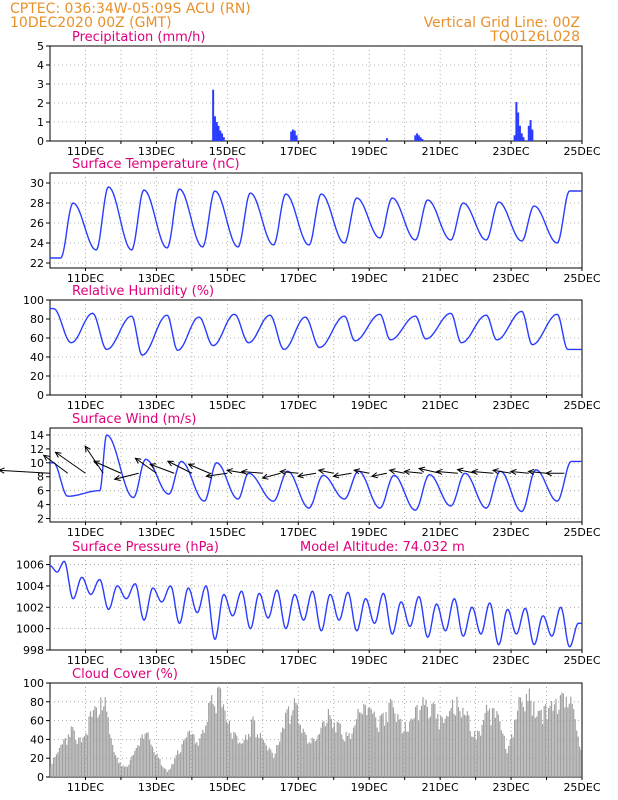 The image size is (618, 800). Describe the element at coordinates (40, 46) in the screenshot. I see `y-tick-label: 5` at that location.